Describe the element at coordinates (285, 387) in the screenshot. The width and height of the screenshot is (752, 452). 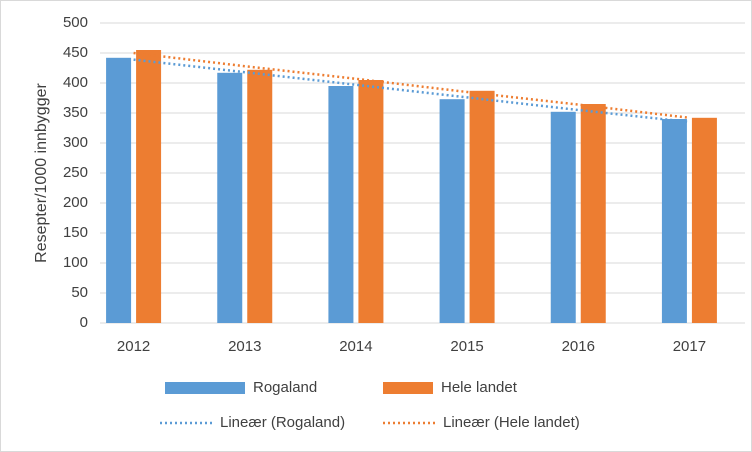
I see `legend-label: Rogaland` at that location.